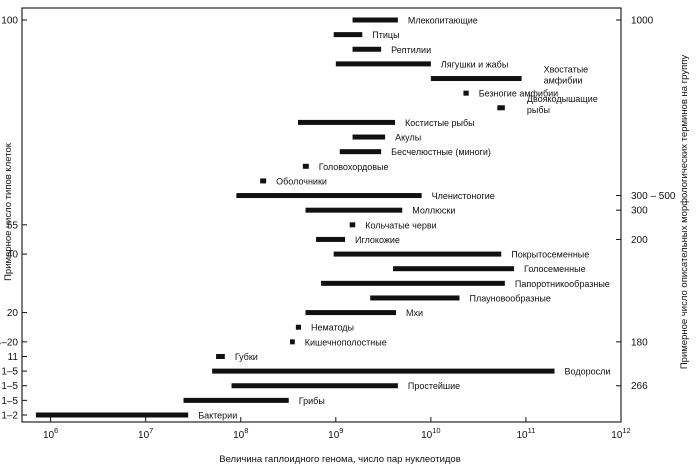 This screenshot has width=700, height=469. Describe the element at coordinates (13, 313) in the screenshot. I see `y-left-label-мхи: 20` at that location.